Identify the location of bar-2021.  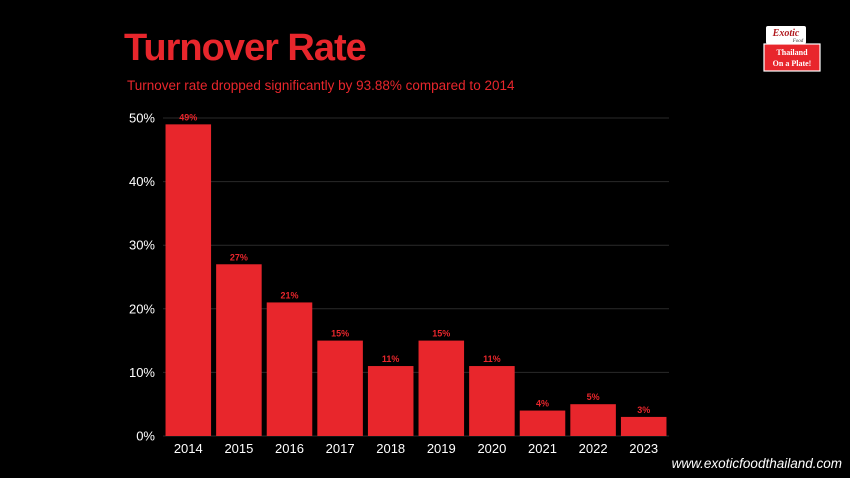
(542, 423).